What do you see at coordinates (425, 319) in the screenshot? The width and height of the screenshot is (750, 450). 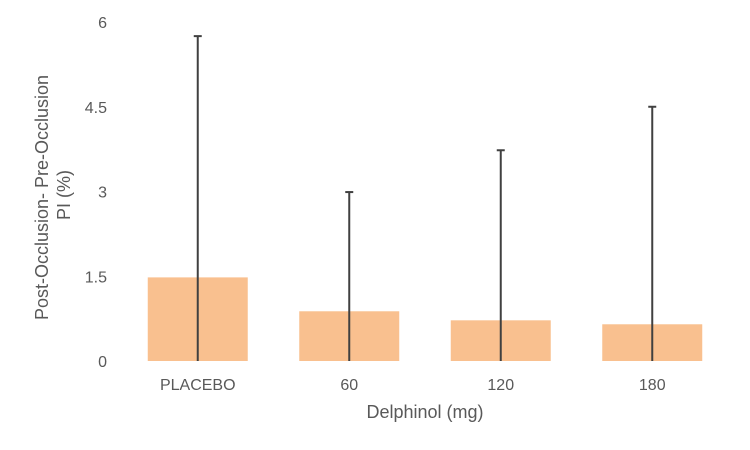 I see `bars` at bounding box center [425, 319].